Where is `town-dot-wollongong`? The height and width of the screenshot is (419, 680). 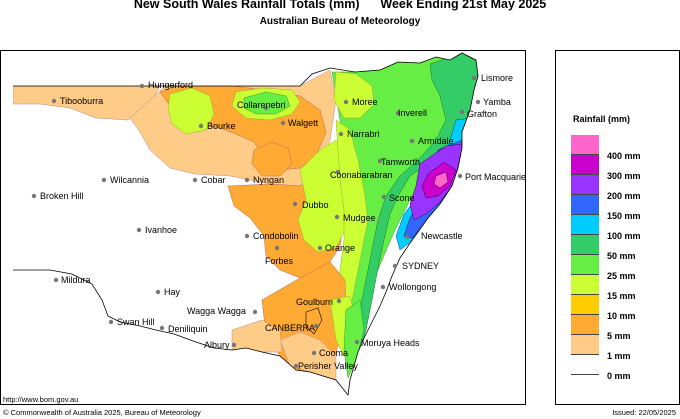
town-dot-wollongong is located at coordinates (383, 287).